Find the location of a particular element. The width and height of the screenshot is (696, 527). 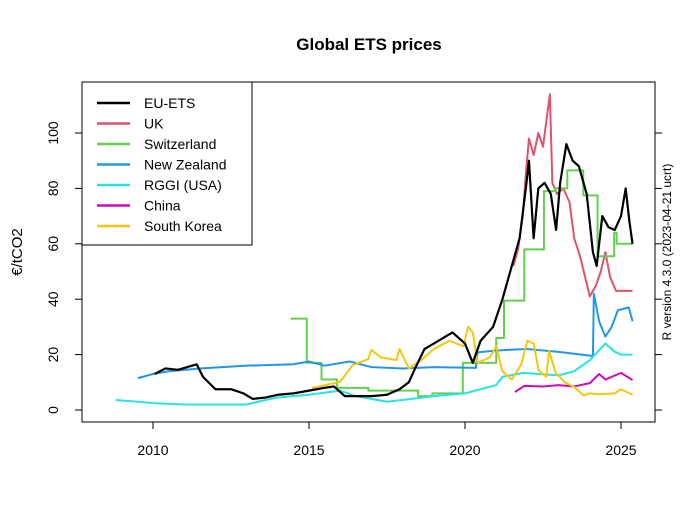

legend-label: Switzerland is located at coordinates (180, 144).